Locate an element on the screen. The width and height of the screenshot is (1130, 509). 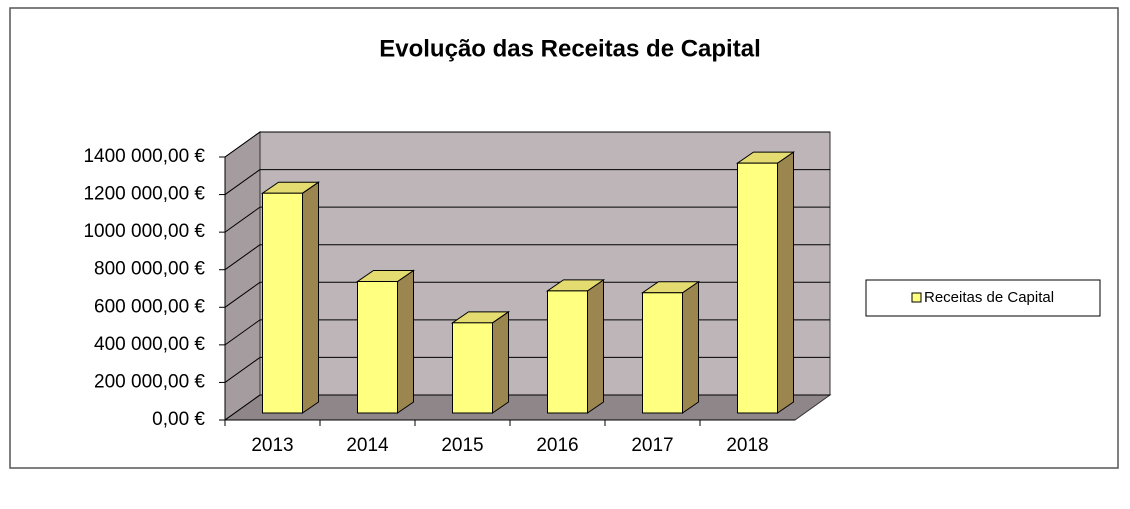
y-tick-label: 0,00 € is located at coordinates (178, 419).